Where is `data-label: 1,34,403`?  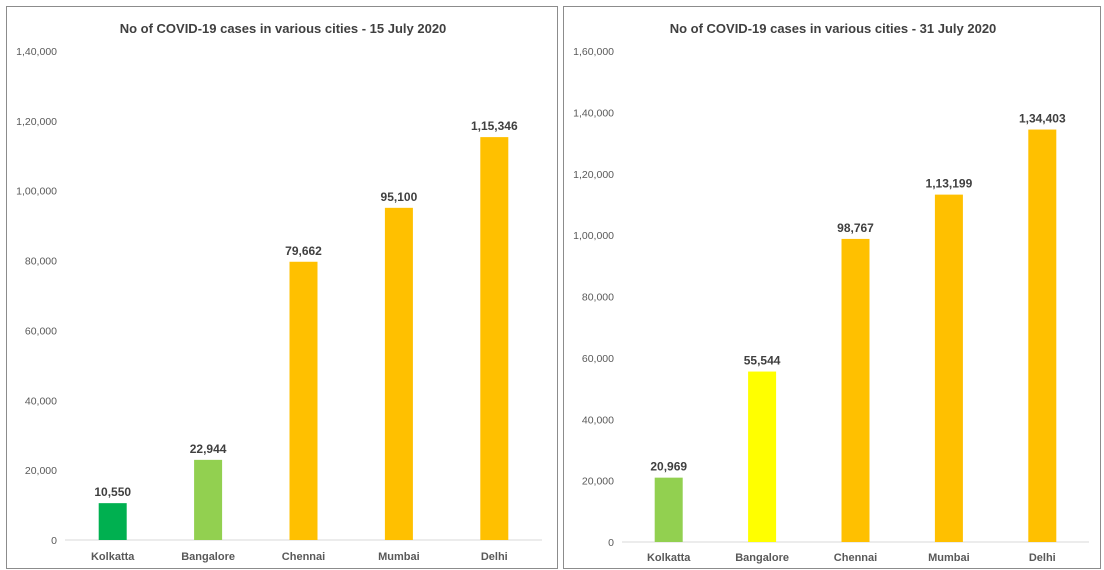 data-label: 1,34,403 is located at coordinates (1042, 119).